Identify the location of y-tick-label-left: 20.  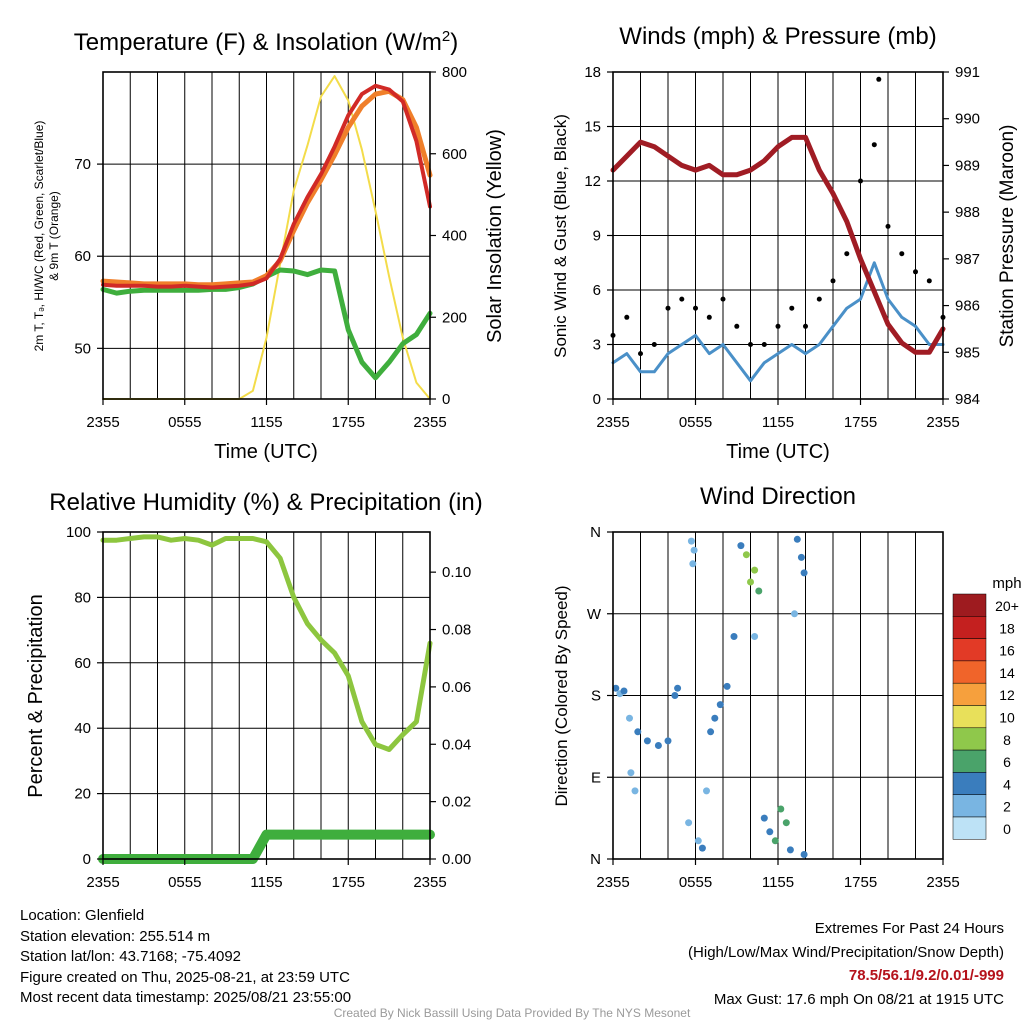
(82, 794).